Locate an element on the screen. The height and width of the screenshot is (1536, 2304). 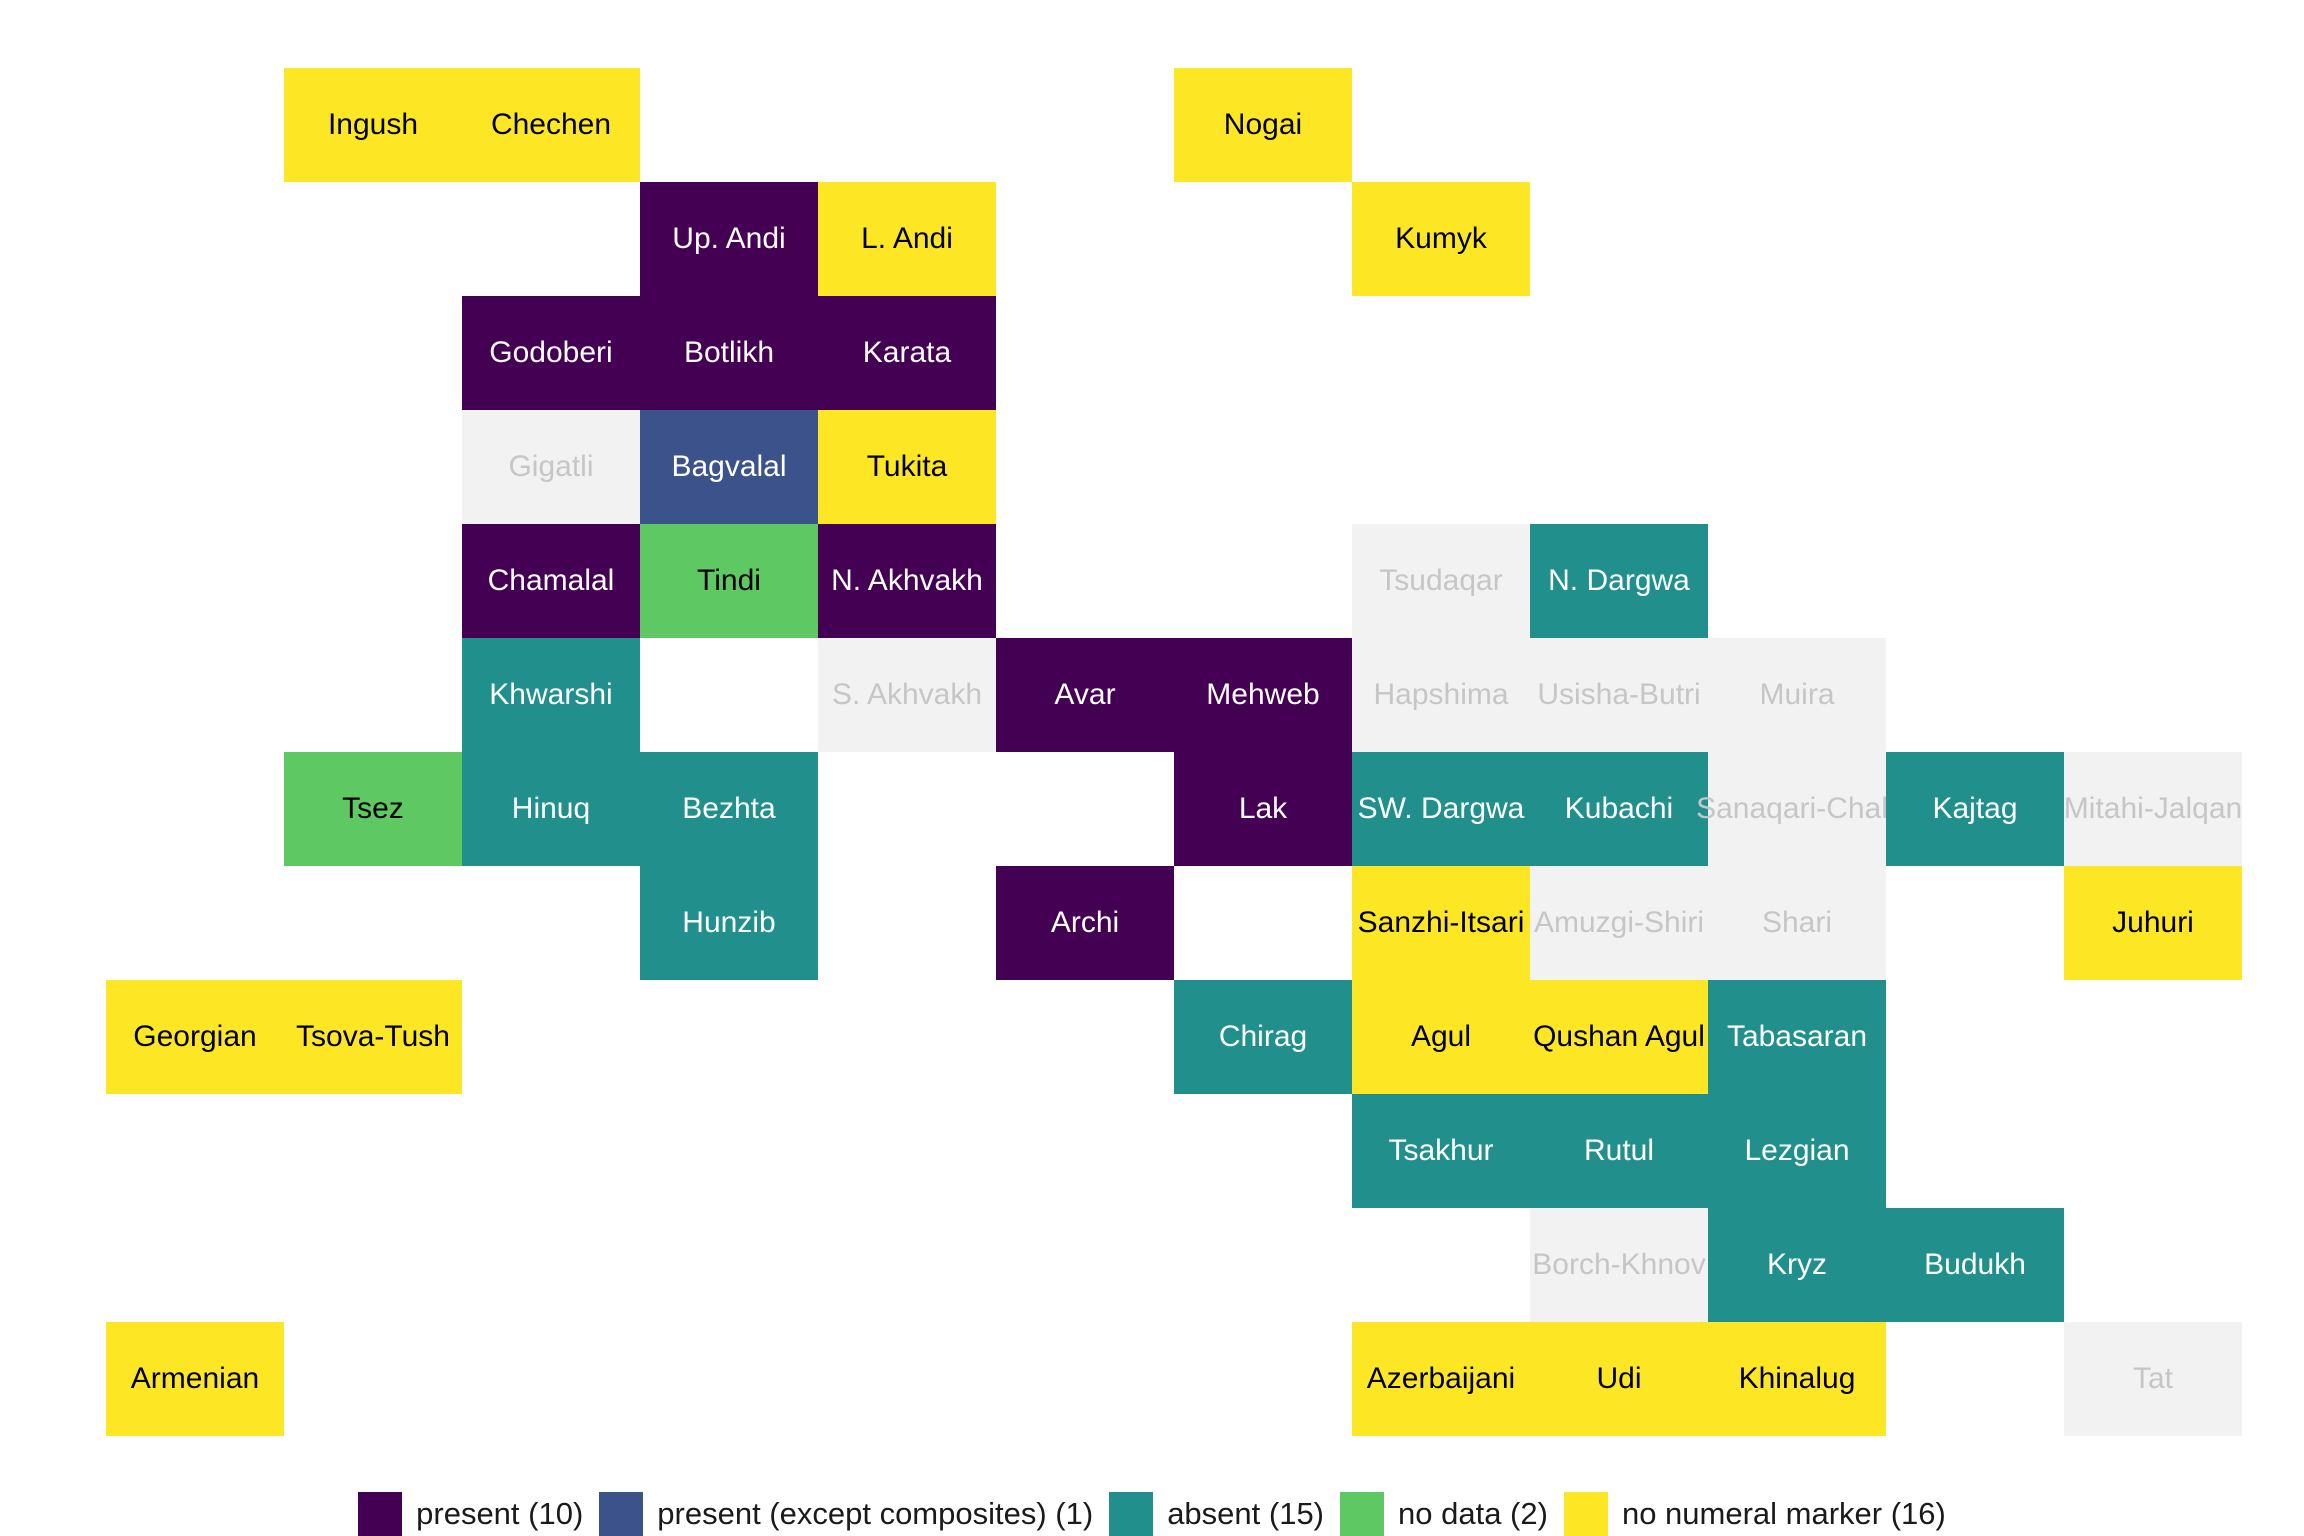
grid-cell: Sanaqari-Chah is located at coordinates (1797, 809).